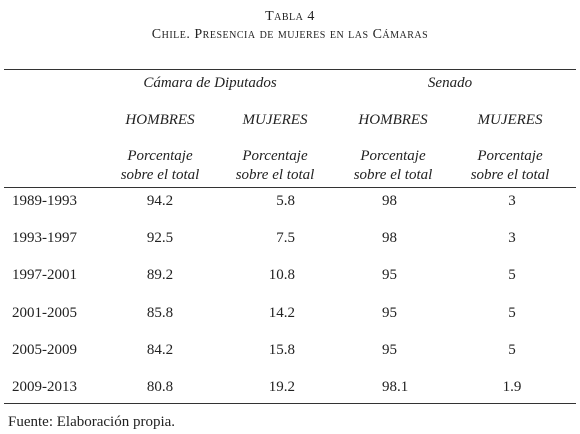 The image size is (580, 434). Describe the element at coordinates (160, 201) in the screenshot. I see `cell: 94.2` at that location.